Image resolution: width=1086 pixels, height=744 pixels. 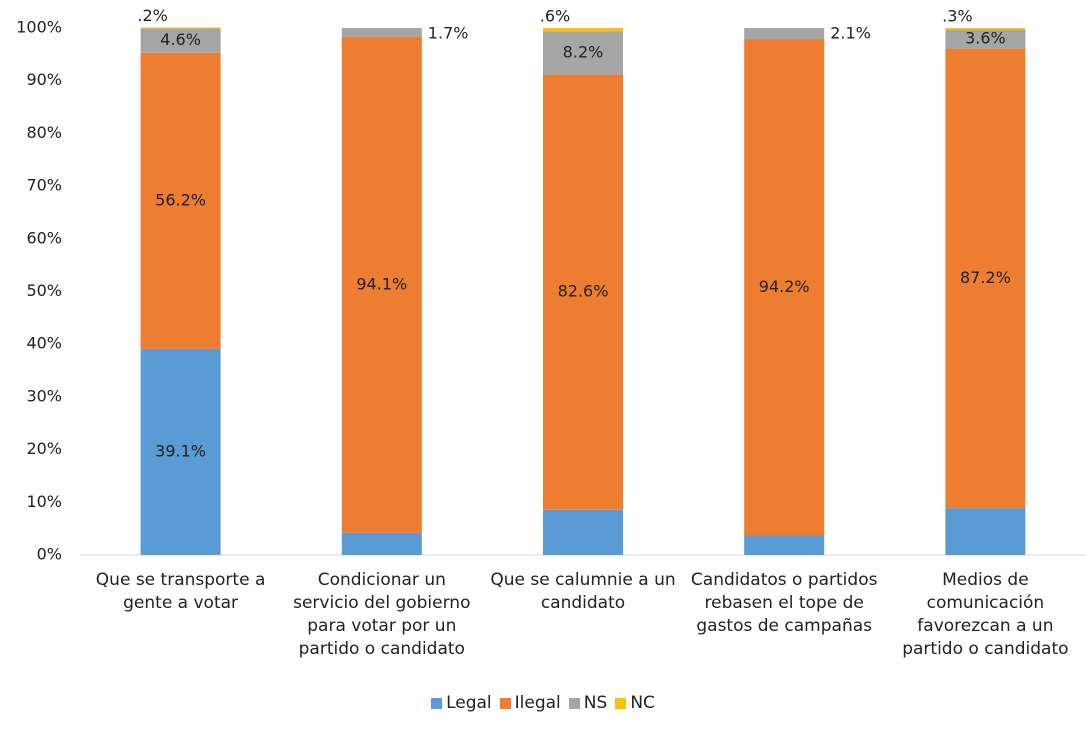 What do you see at coordinates (152, 15) in the screenshot?
I see `data-label: .2%` at bounding box center [152, 15].